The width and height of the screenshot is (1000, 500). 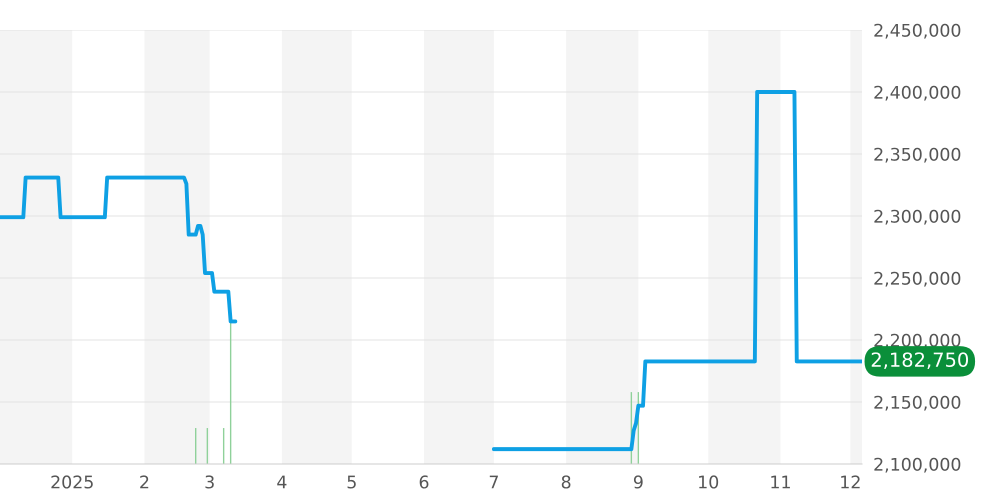 I want to click on x-tick-label: 10, so click(x=708, y=482).